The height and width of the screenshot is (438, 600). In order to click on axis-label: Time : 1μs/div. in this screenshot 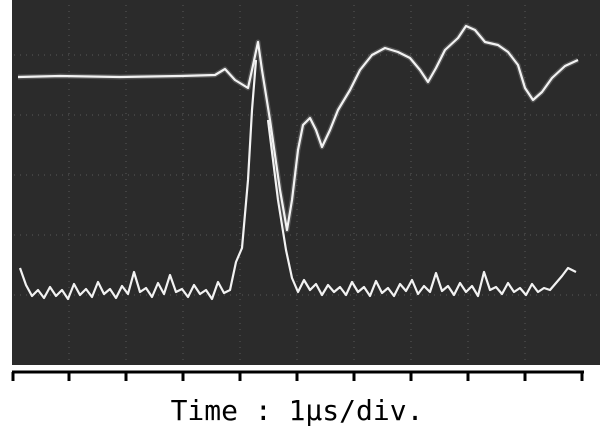, I will do `click(297, 410)`.